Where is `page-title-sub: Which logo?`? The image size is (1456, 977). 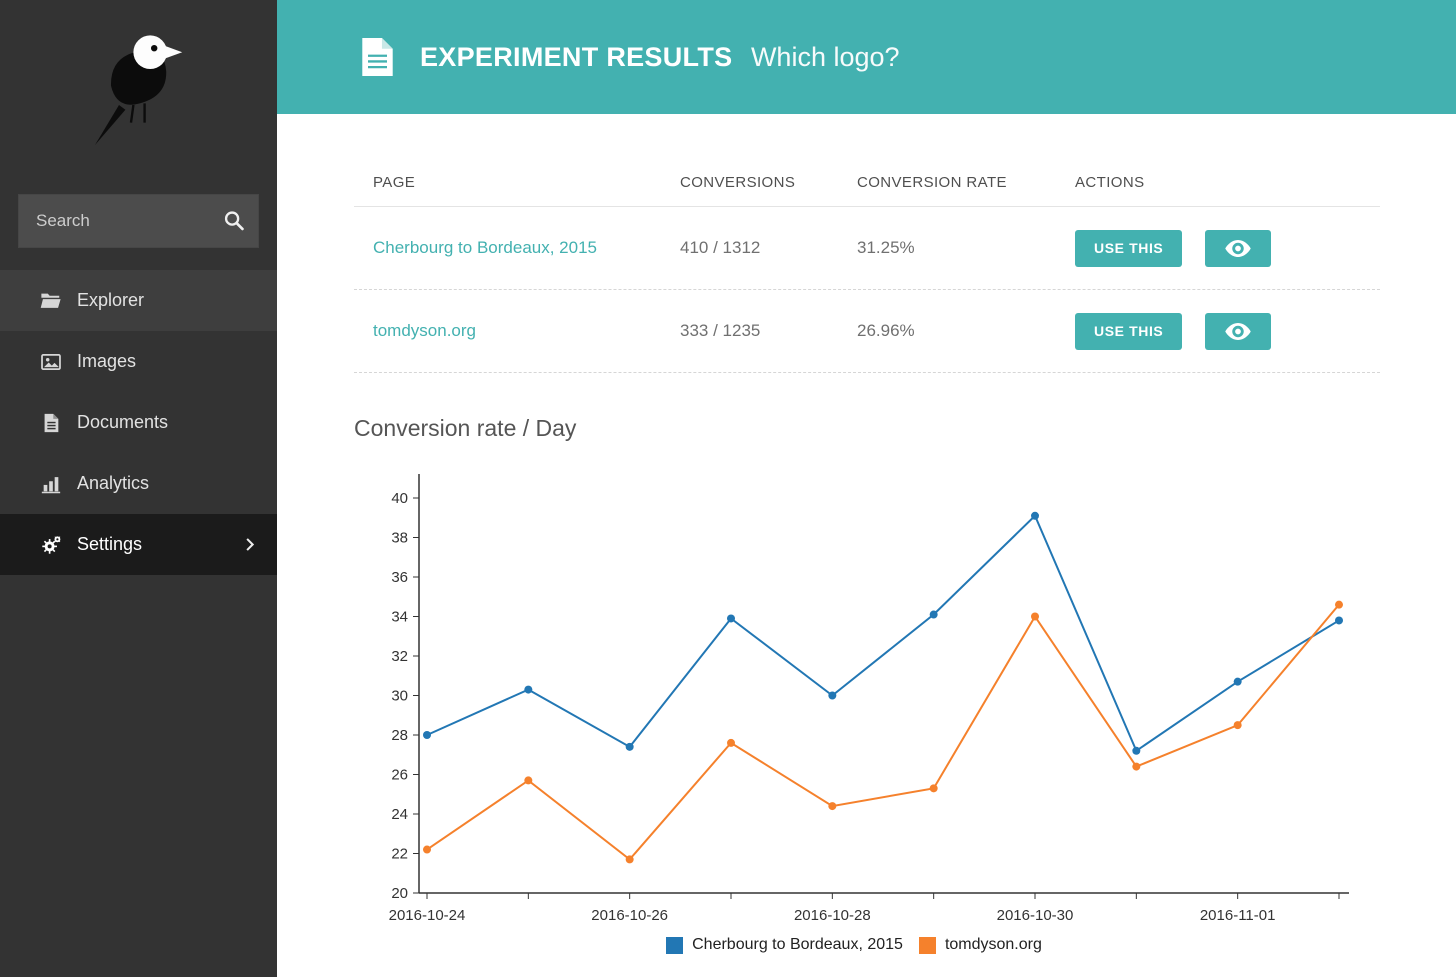
page-title-sub: Which logo? is located at coordinates (825, 56).